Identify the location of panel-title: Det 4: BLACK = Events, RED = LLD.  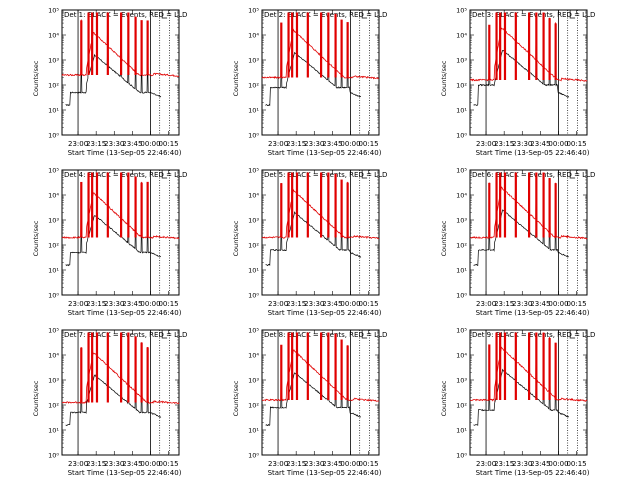
(125, 175).